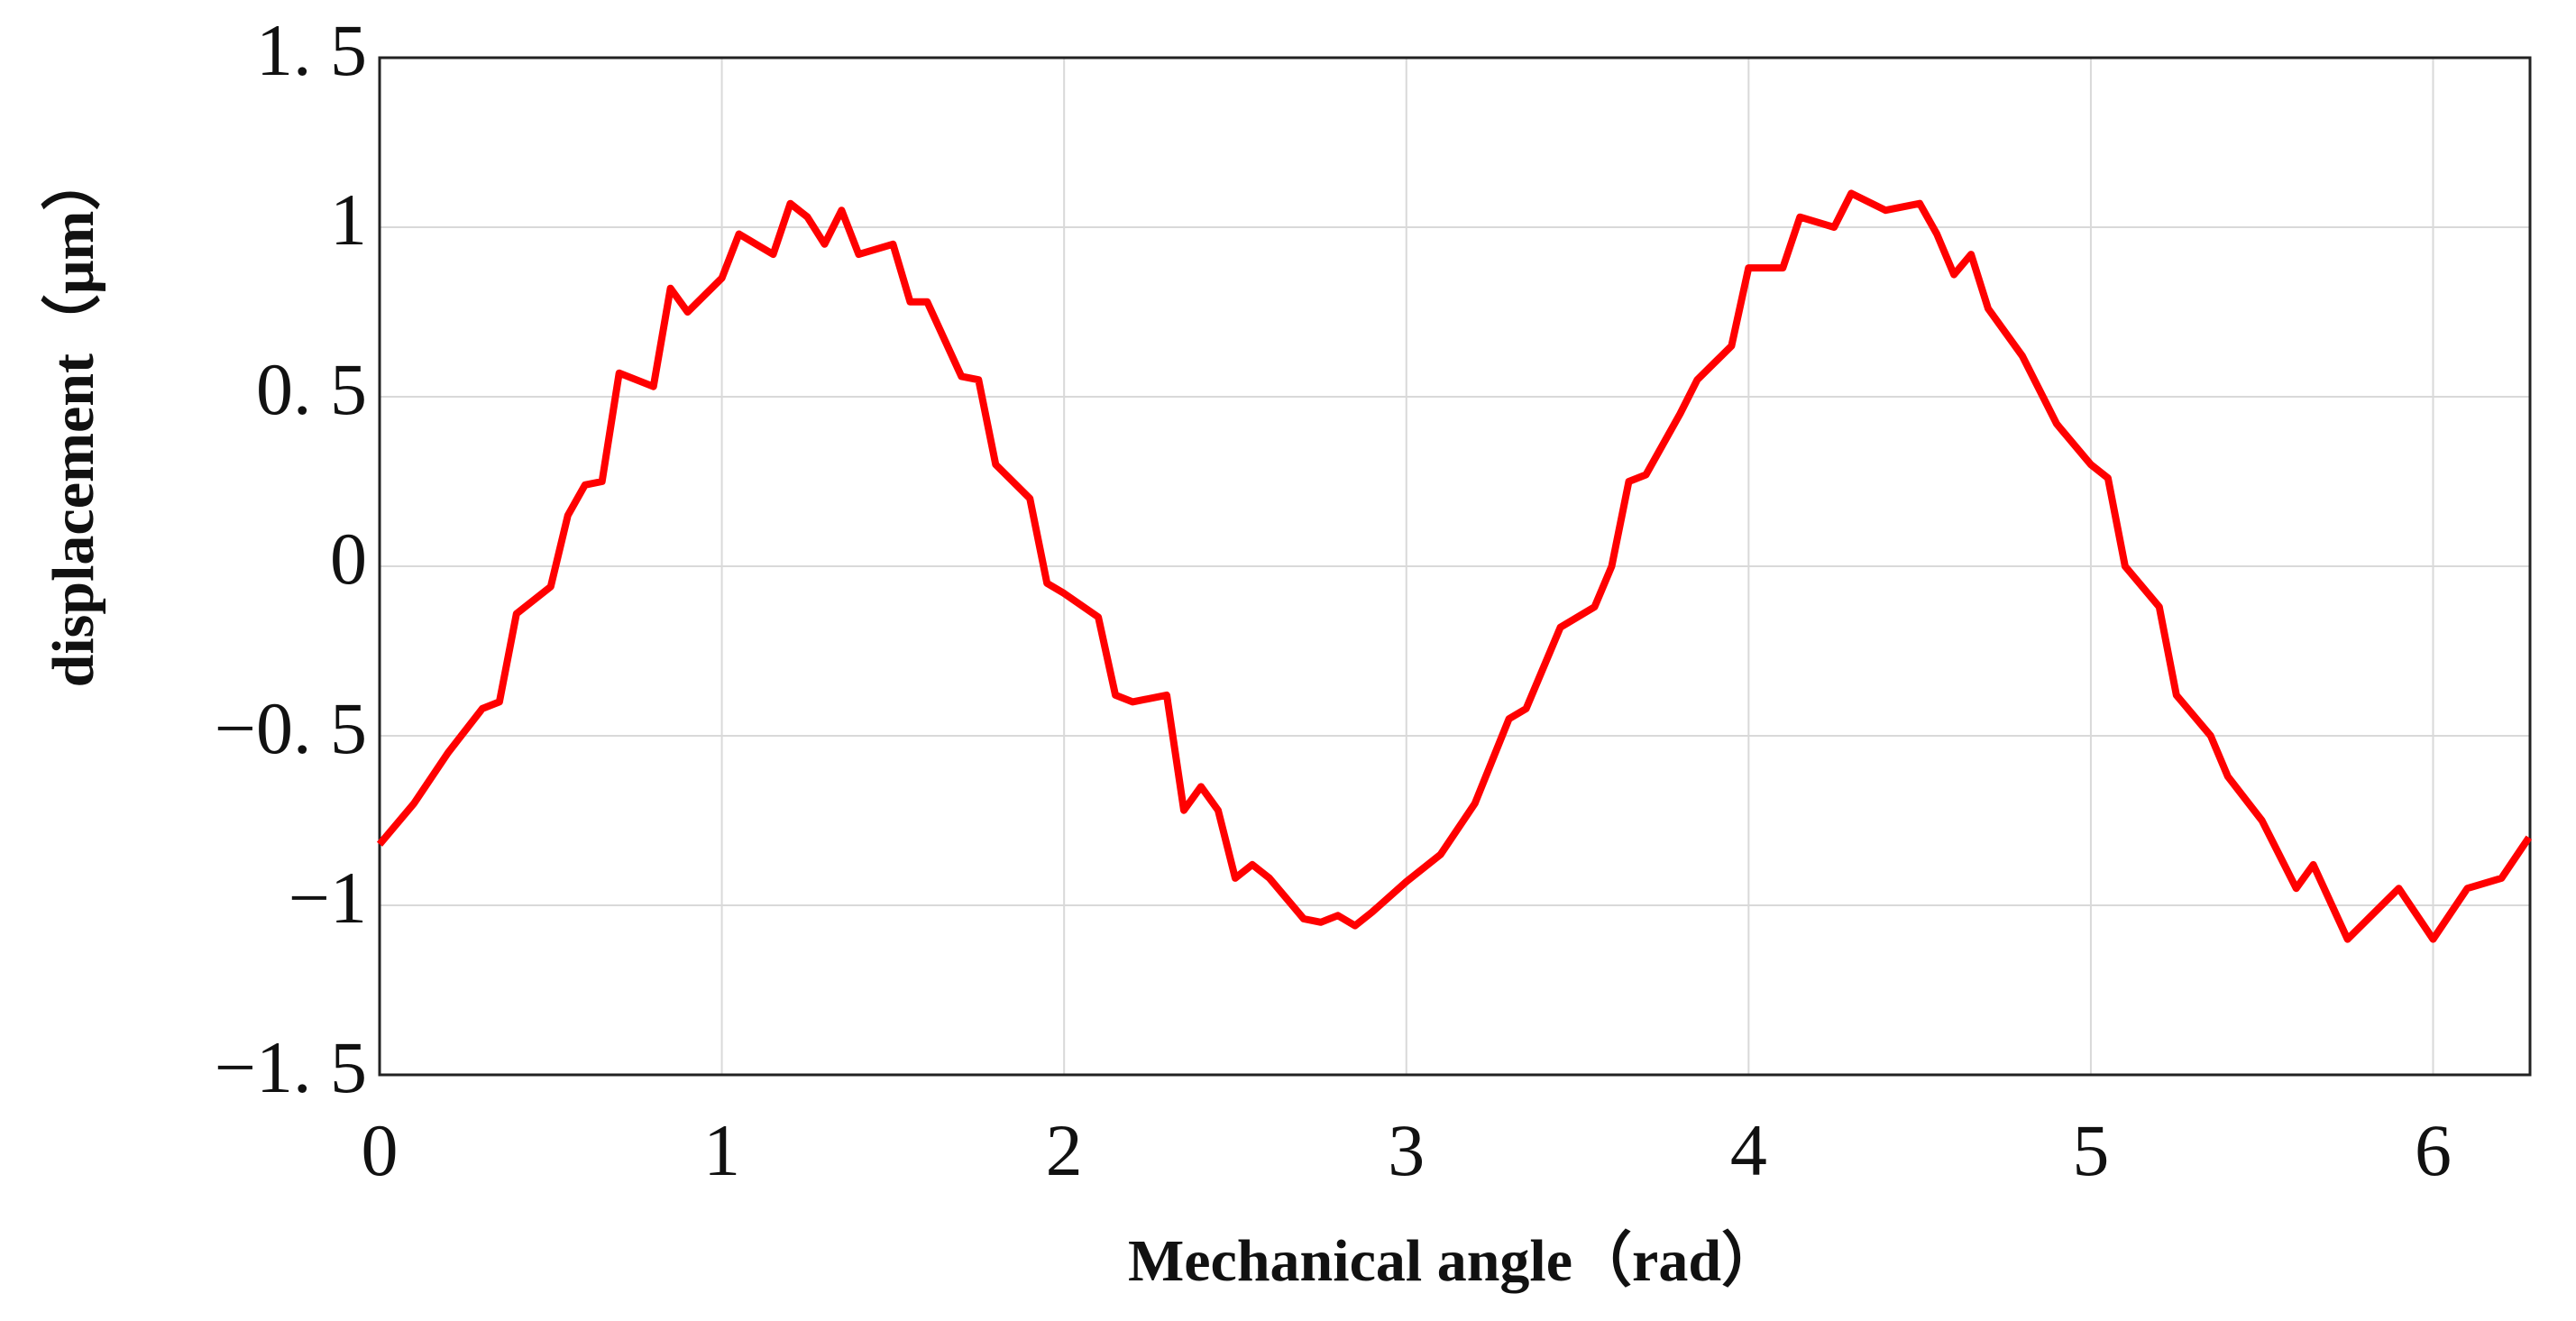 Image resolution: width=2576 pixels, height=1321 pixels. What do you see at coordinates (73, 419) in the screenshot?
I see `y-axis-label: displacement（μm）` at bounding box center [73, 419].